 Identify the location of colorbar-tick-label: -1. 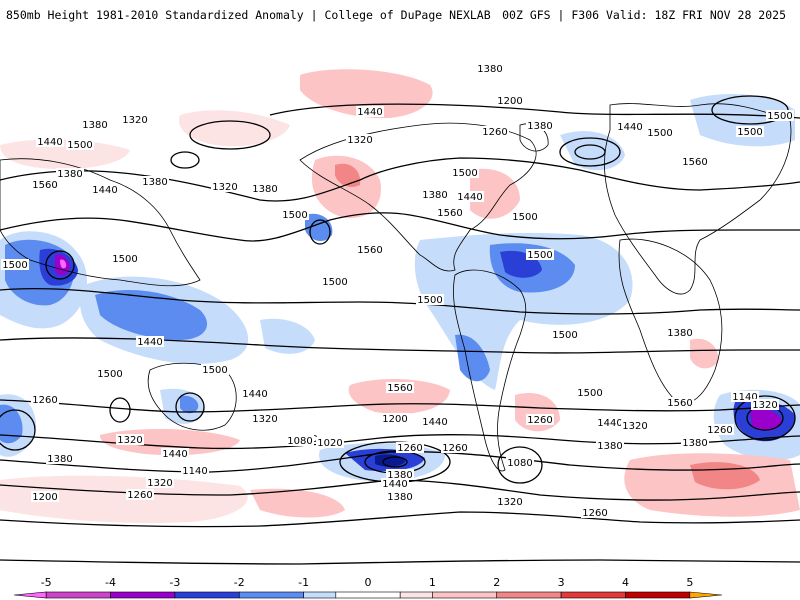
(303, 582).